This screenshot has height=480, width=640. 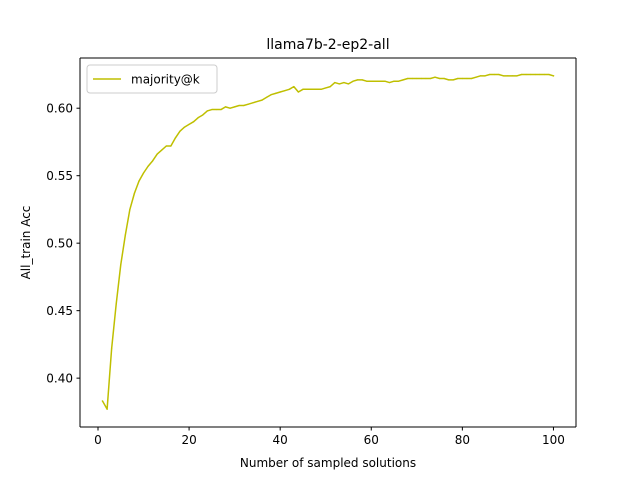 What do you see at coordinates (553, 440) in the screenshot?
I see `x-tick-label: 100` at bounding box center [553, 440].